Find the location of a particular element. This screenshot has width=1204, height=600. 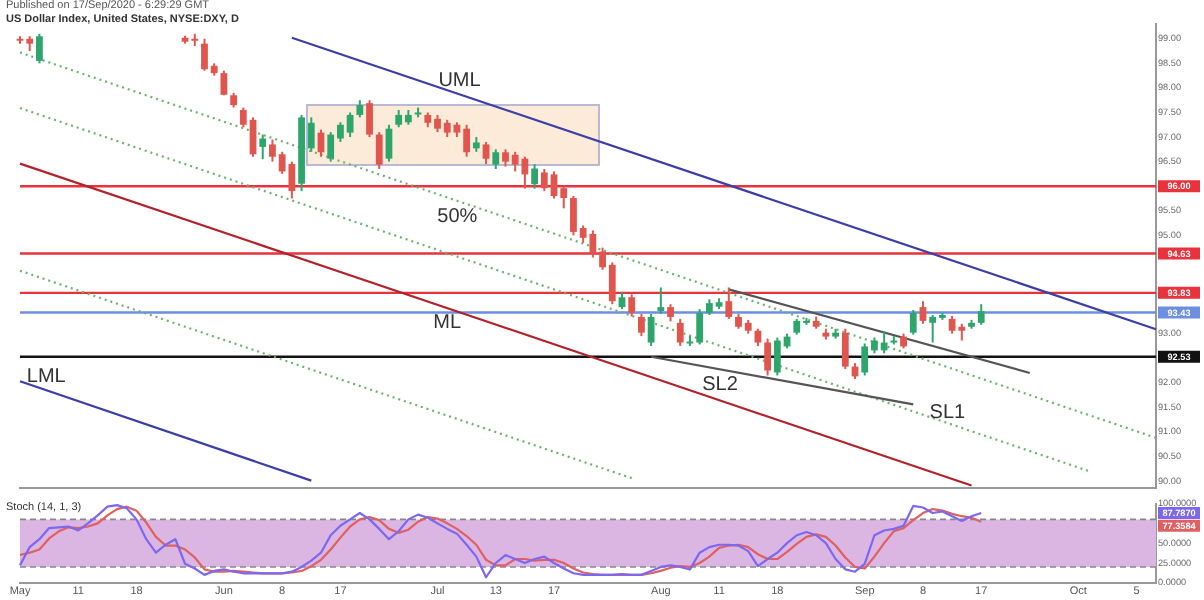

series-label: ML is located at coordinates (447, 322).